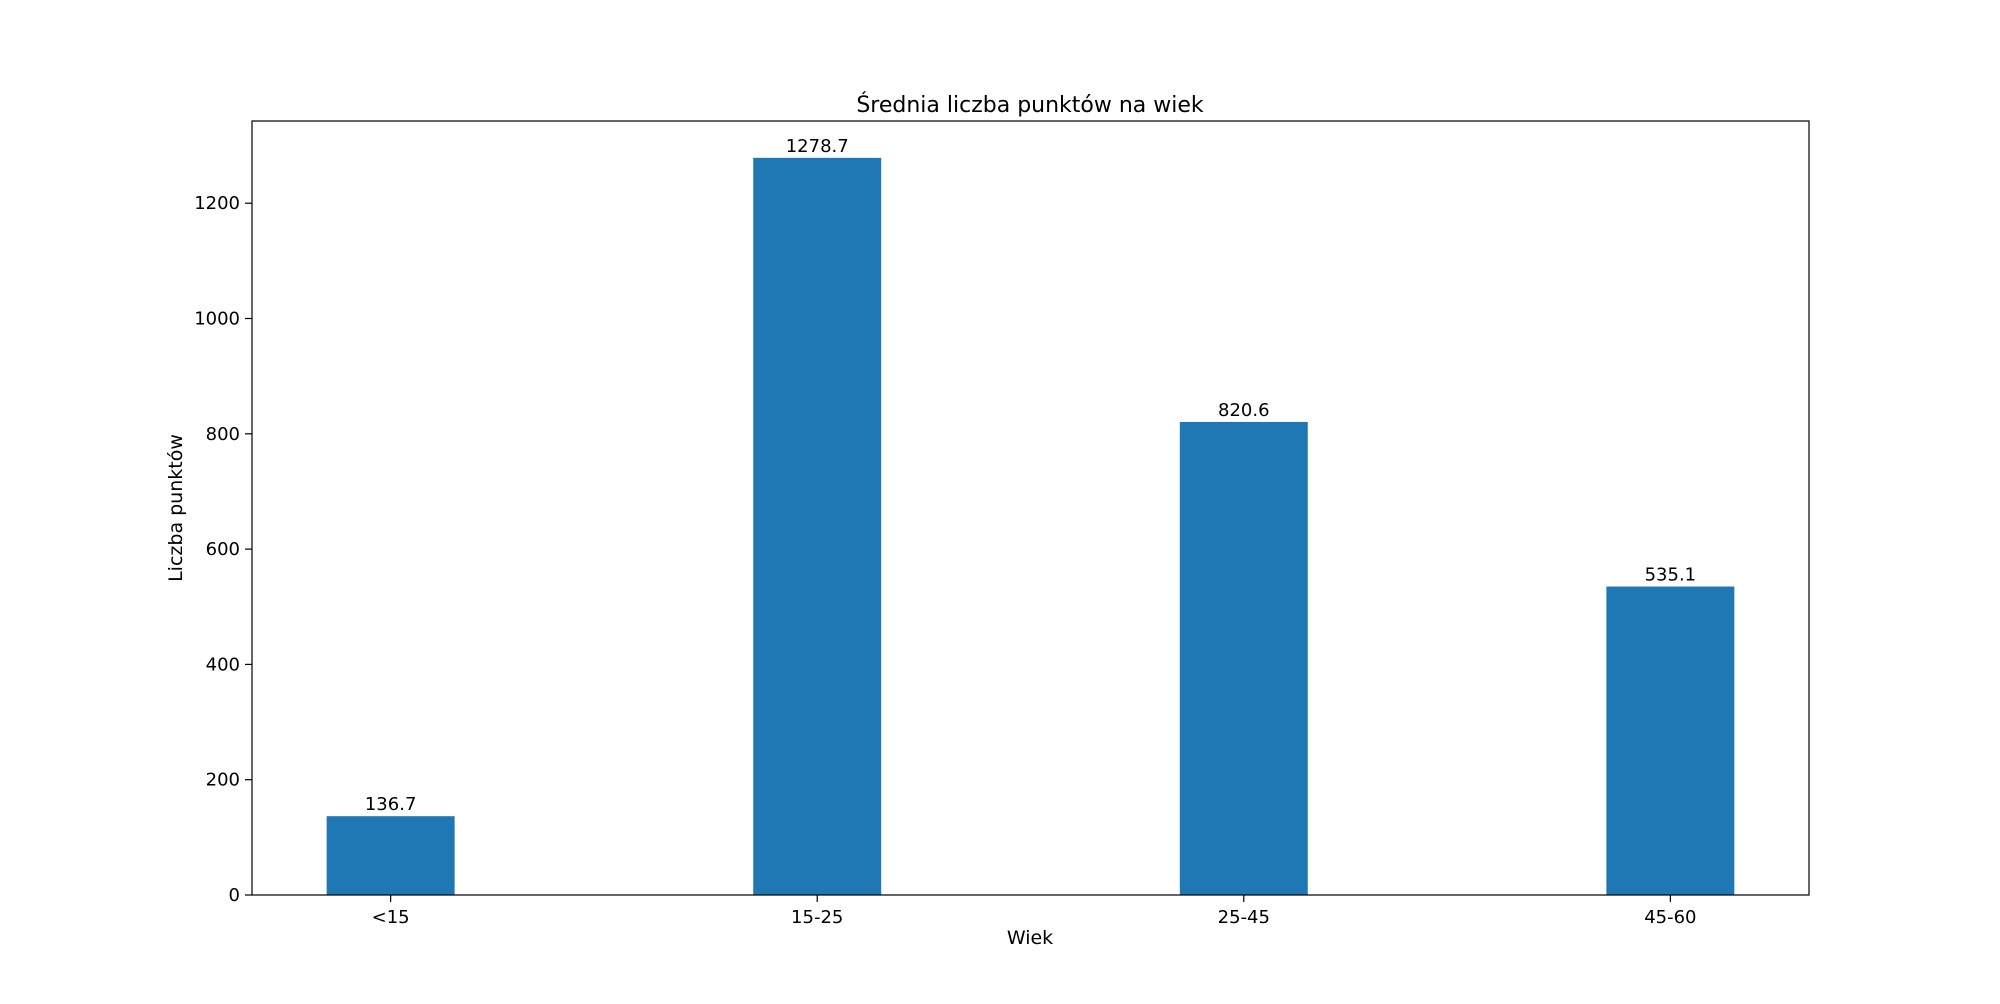  Describe the element at coordinates (223, 549) in the screenshot. I see `y-tick-label: 600` at that location.